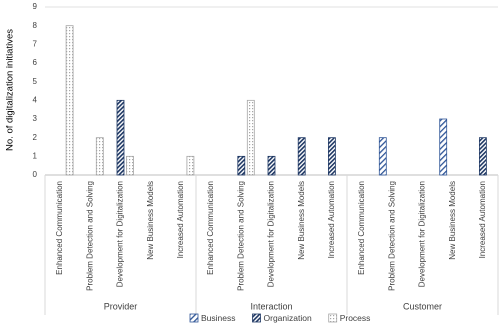 This screenshot has width=500, height=325. I want to click on legend-label: Process, so click(355, 318).